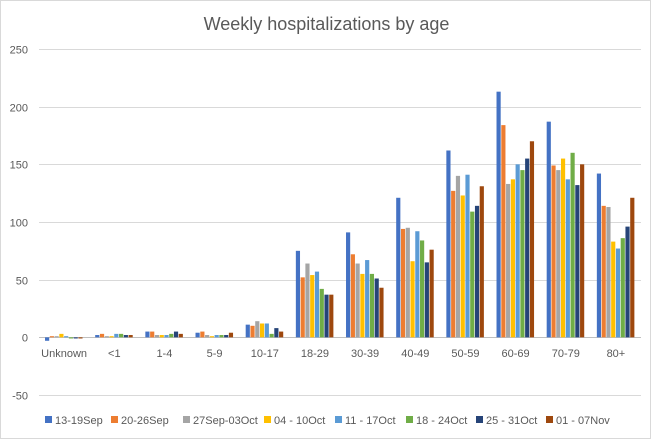  I want to click on y-tick-label: -50, so click(20, 397).